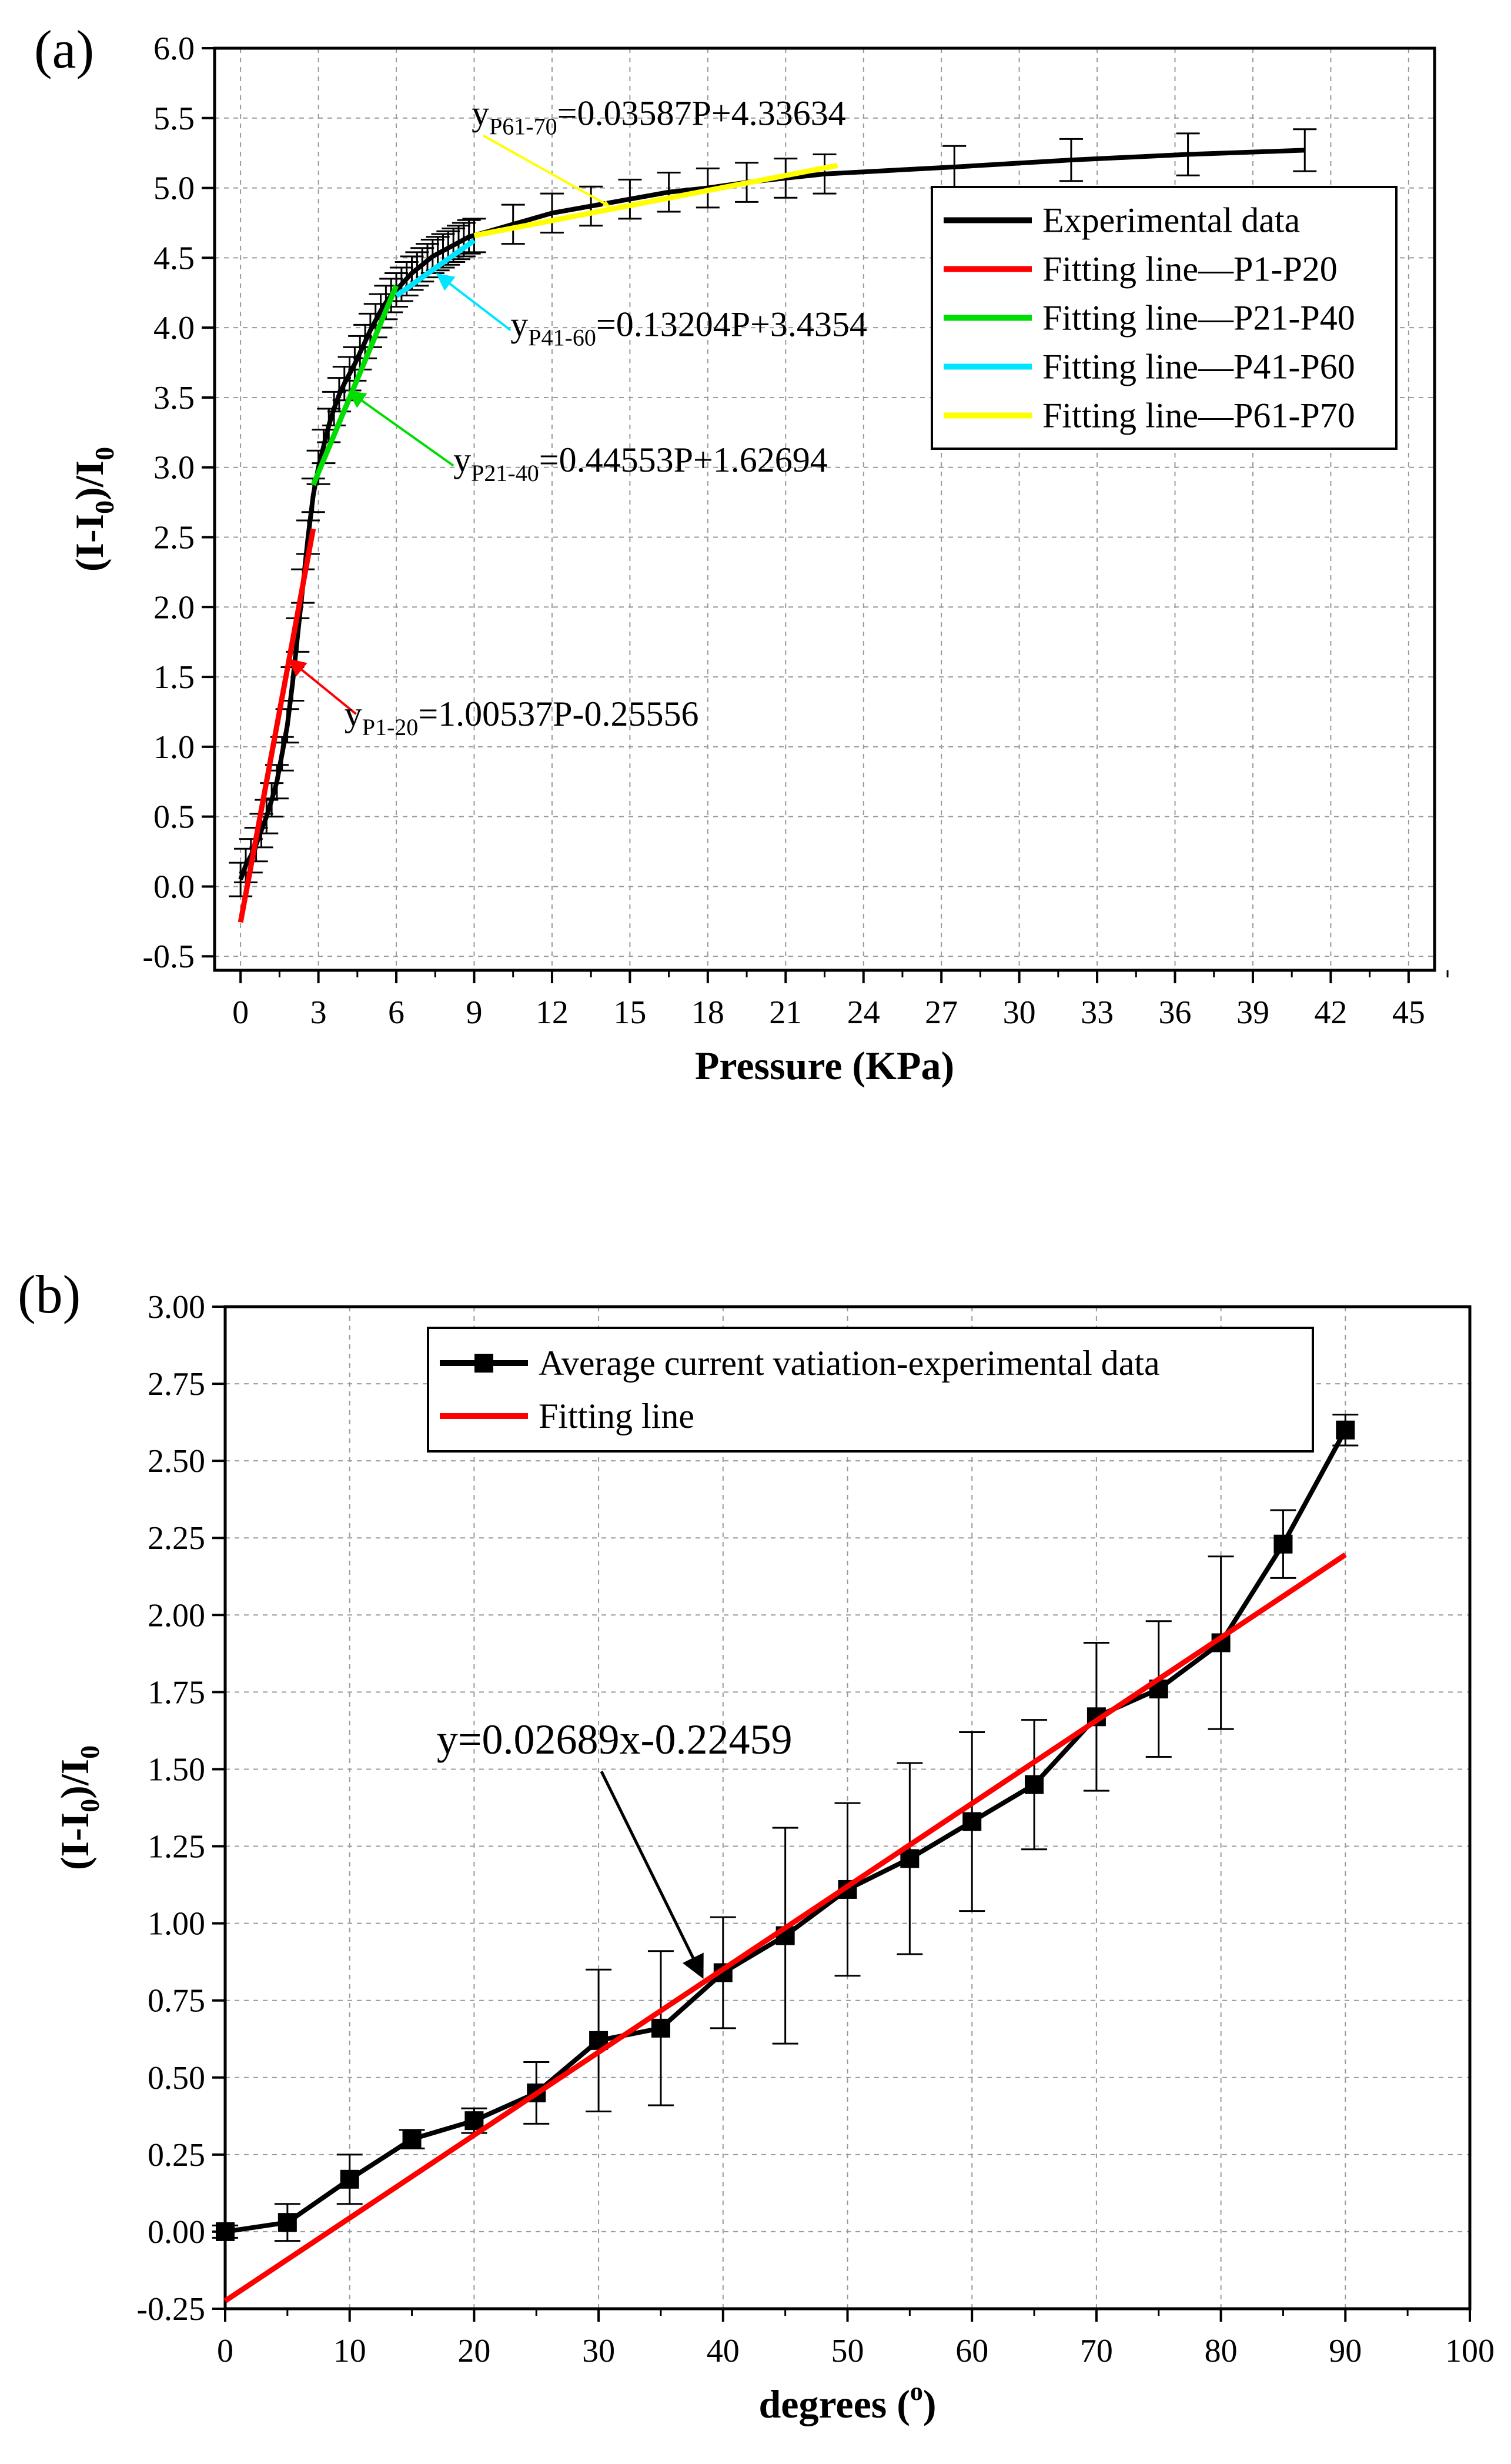 This screenshot has width=1511, height=2464. What do you see at coordinates (825, 1065) in the screenshot?
I see `x-axis-title: Pressure (KPa)` at bounding box center [825, 1065].